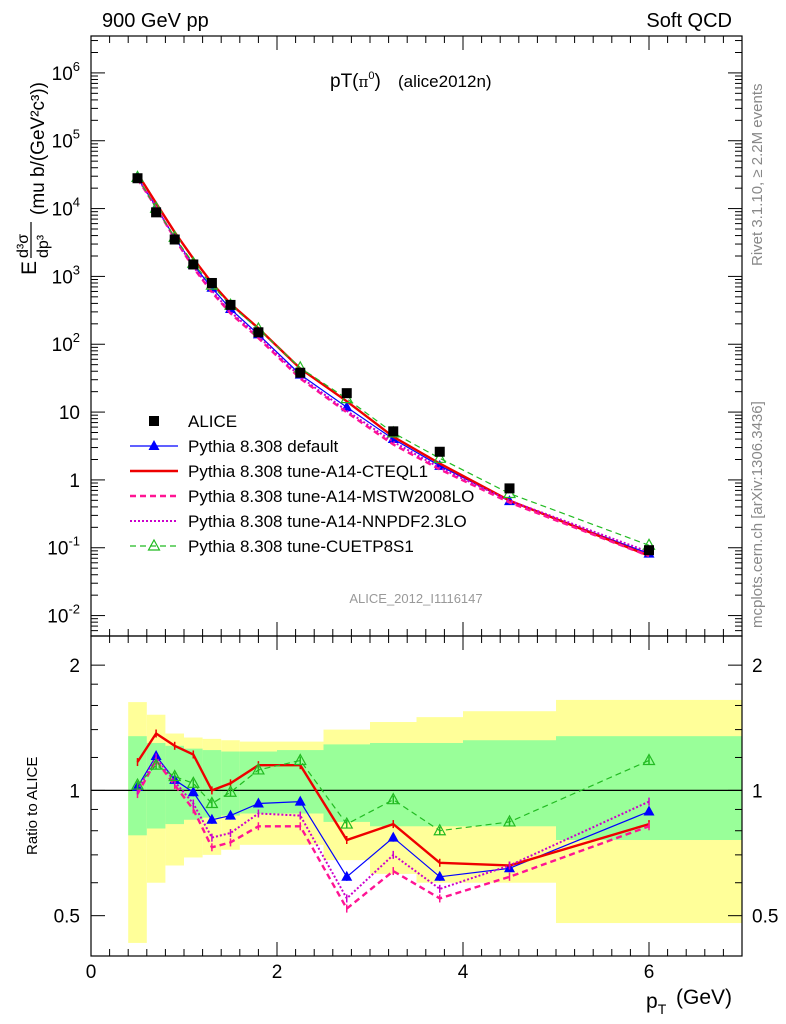 The image size is (786, 1024). Describe the element at coordinates (757, 175) in the screenshot. I see `rivet-version-label: Rivet 3.1.10, ≥ 2.2M events` at that location.